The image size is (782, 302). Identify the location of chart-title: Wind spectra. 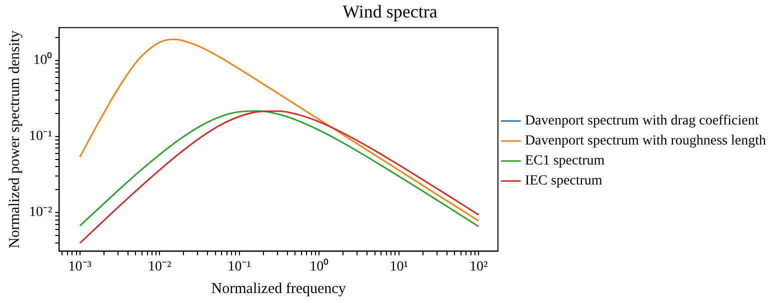
(390, 12).